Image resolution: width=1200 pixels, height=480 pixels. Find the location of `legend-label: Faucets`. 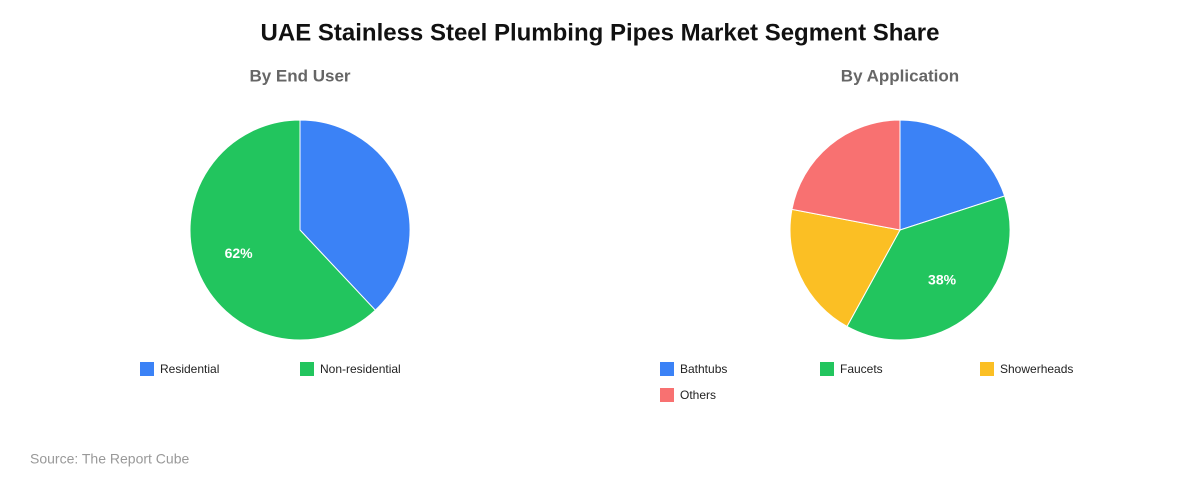

legend-label: Faucets is located at coordinates (861, 369).